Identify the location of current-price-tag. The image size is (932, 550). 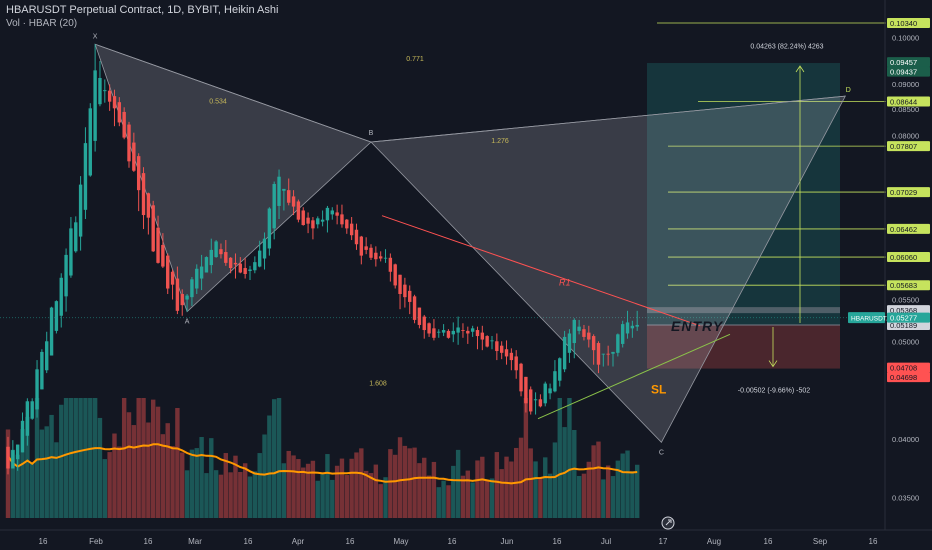
(908, 317).